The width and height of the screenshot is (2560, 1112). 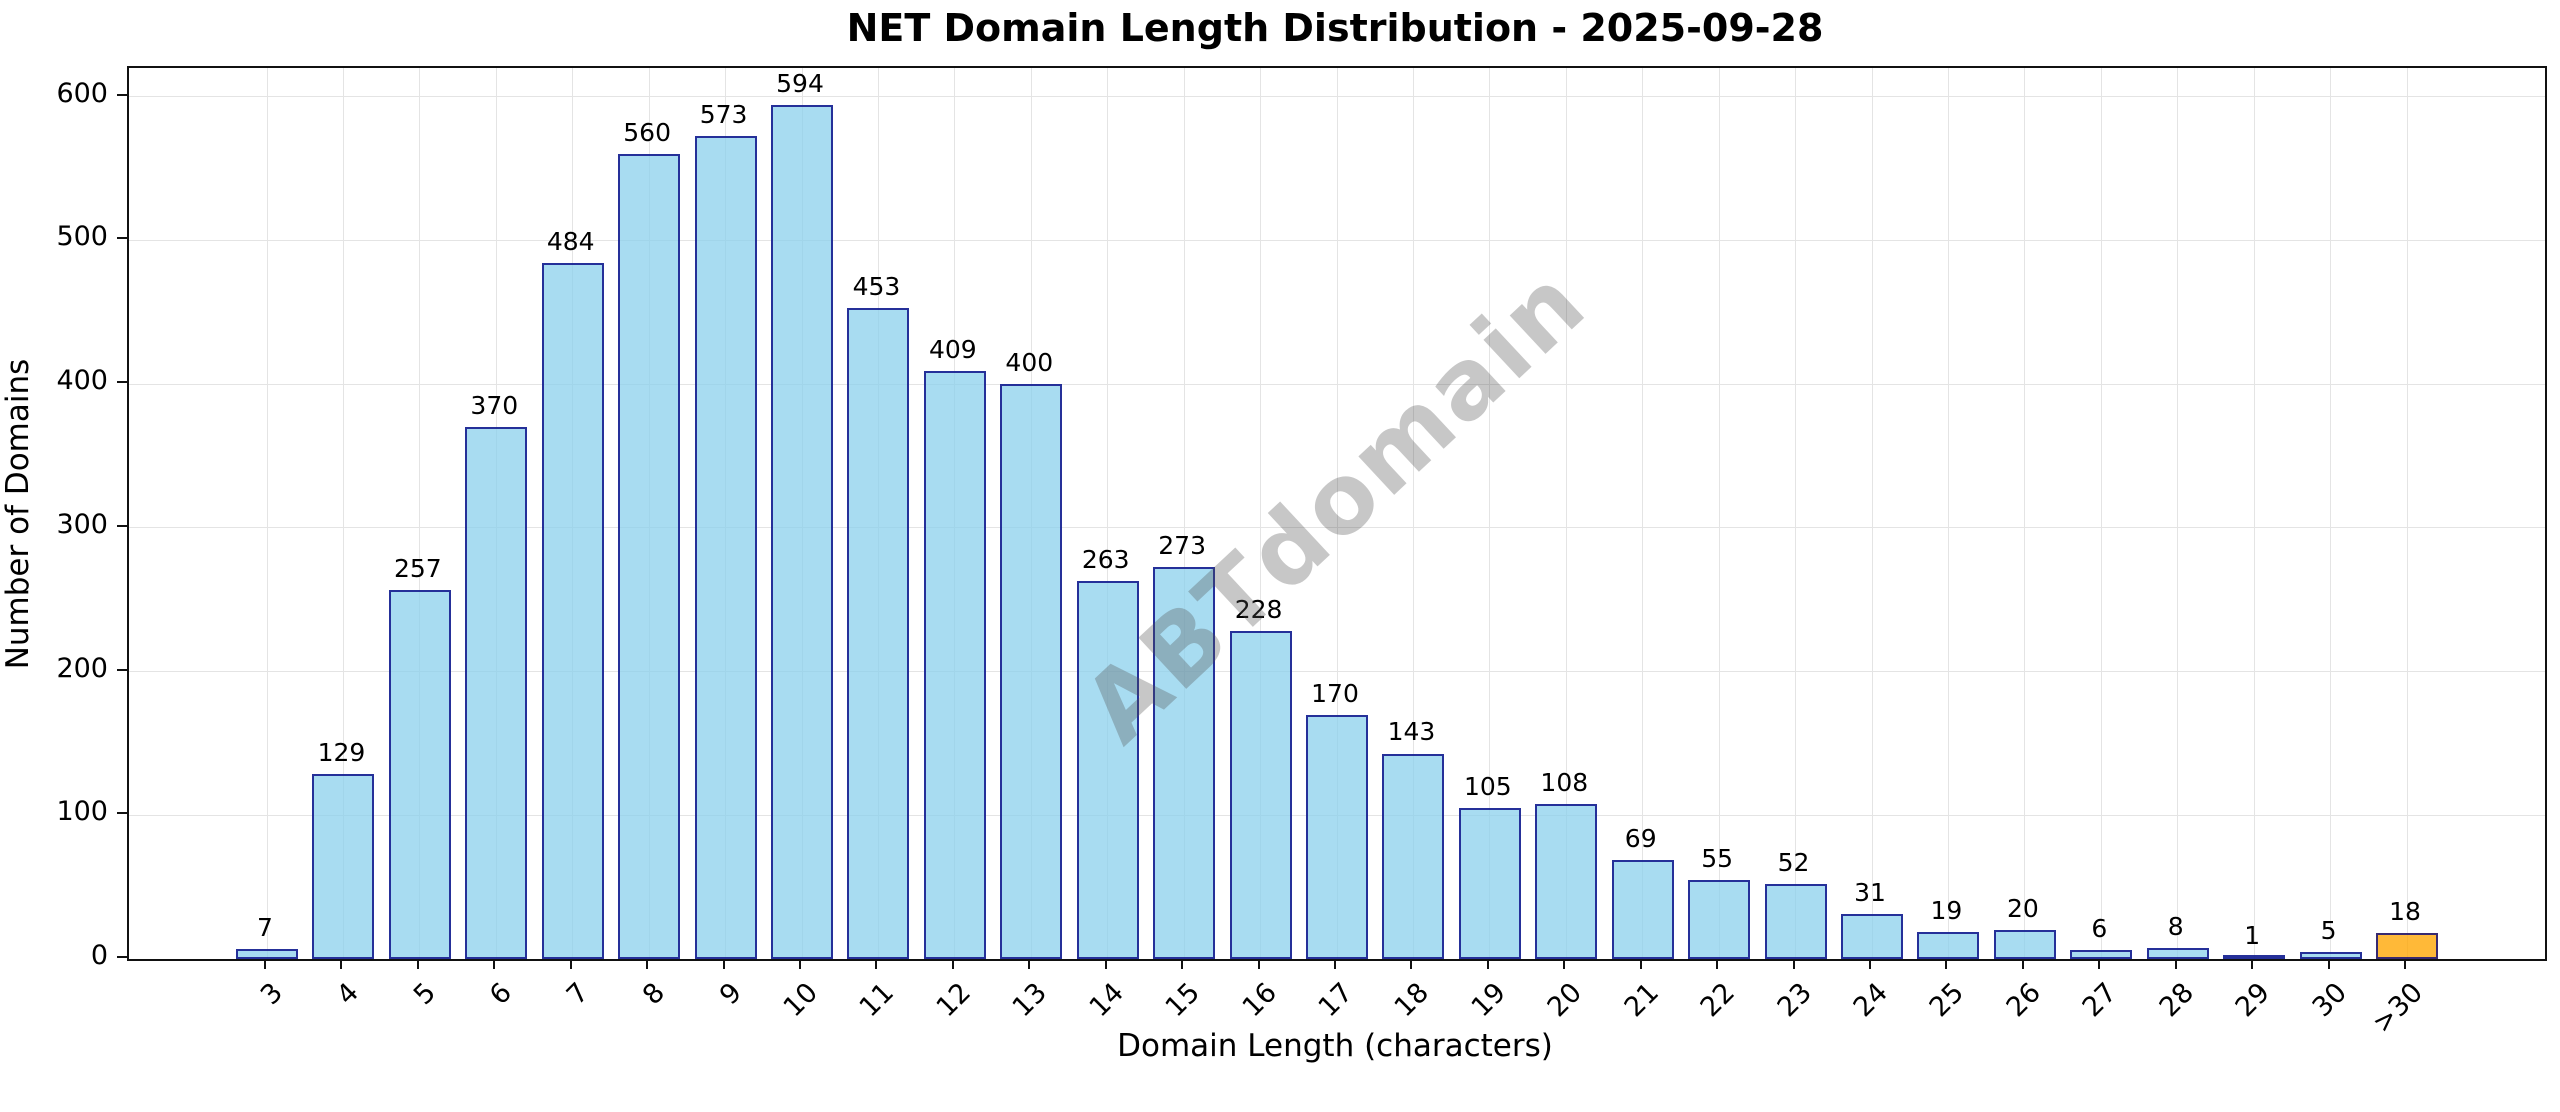 What do you see at coordinates (82, 237) in the screenshot?
I see `y-tick-label: 500` at bounding box center [82, 237].